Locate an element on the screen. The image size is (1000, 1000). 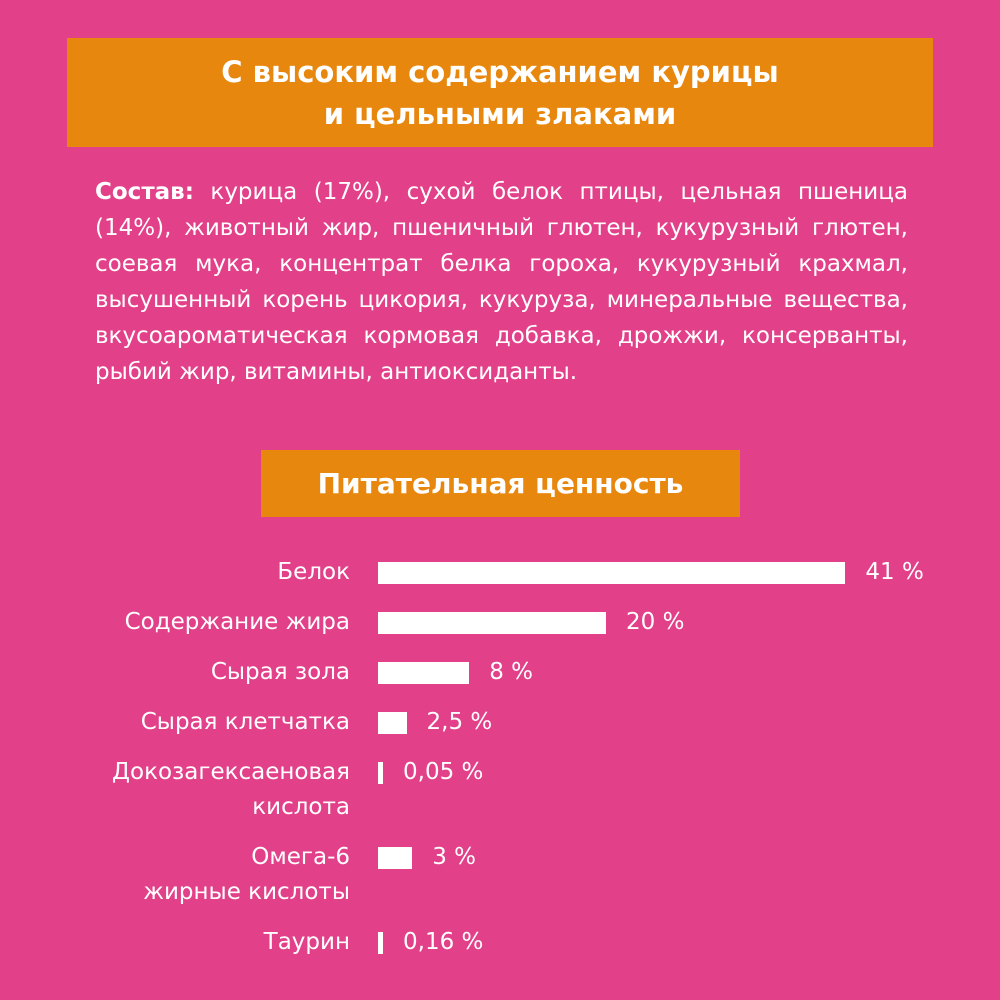
value-label: 0,16 % is located at coordinates (443, 942).